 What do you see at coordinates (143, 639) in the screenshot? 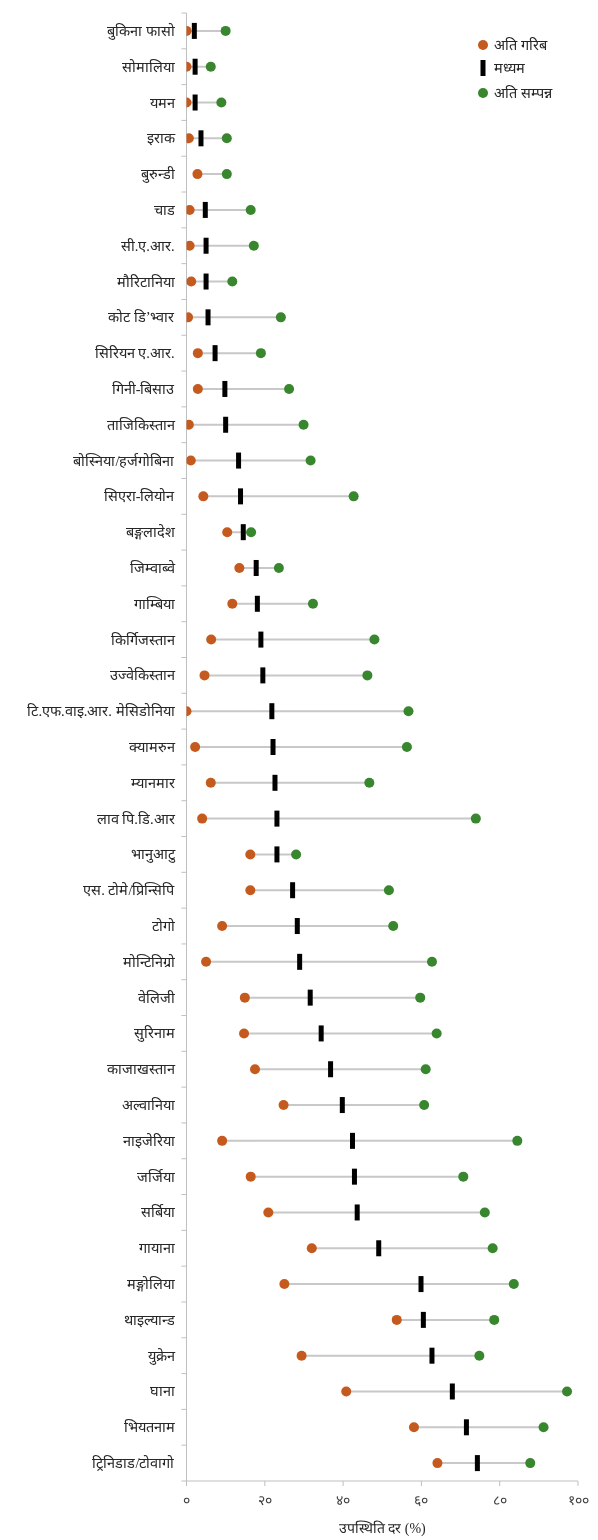
I see `y-tick-label: किर्गिजस्तान` at bounding box center [143, 639].